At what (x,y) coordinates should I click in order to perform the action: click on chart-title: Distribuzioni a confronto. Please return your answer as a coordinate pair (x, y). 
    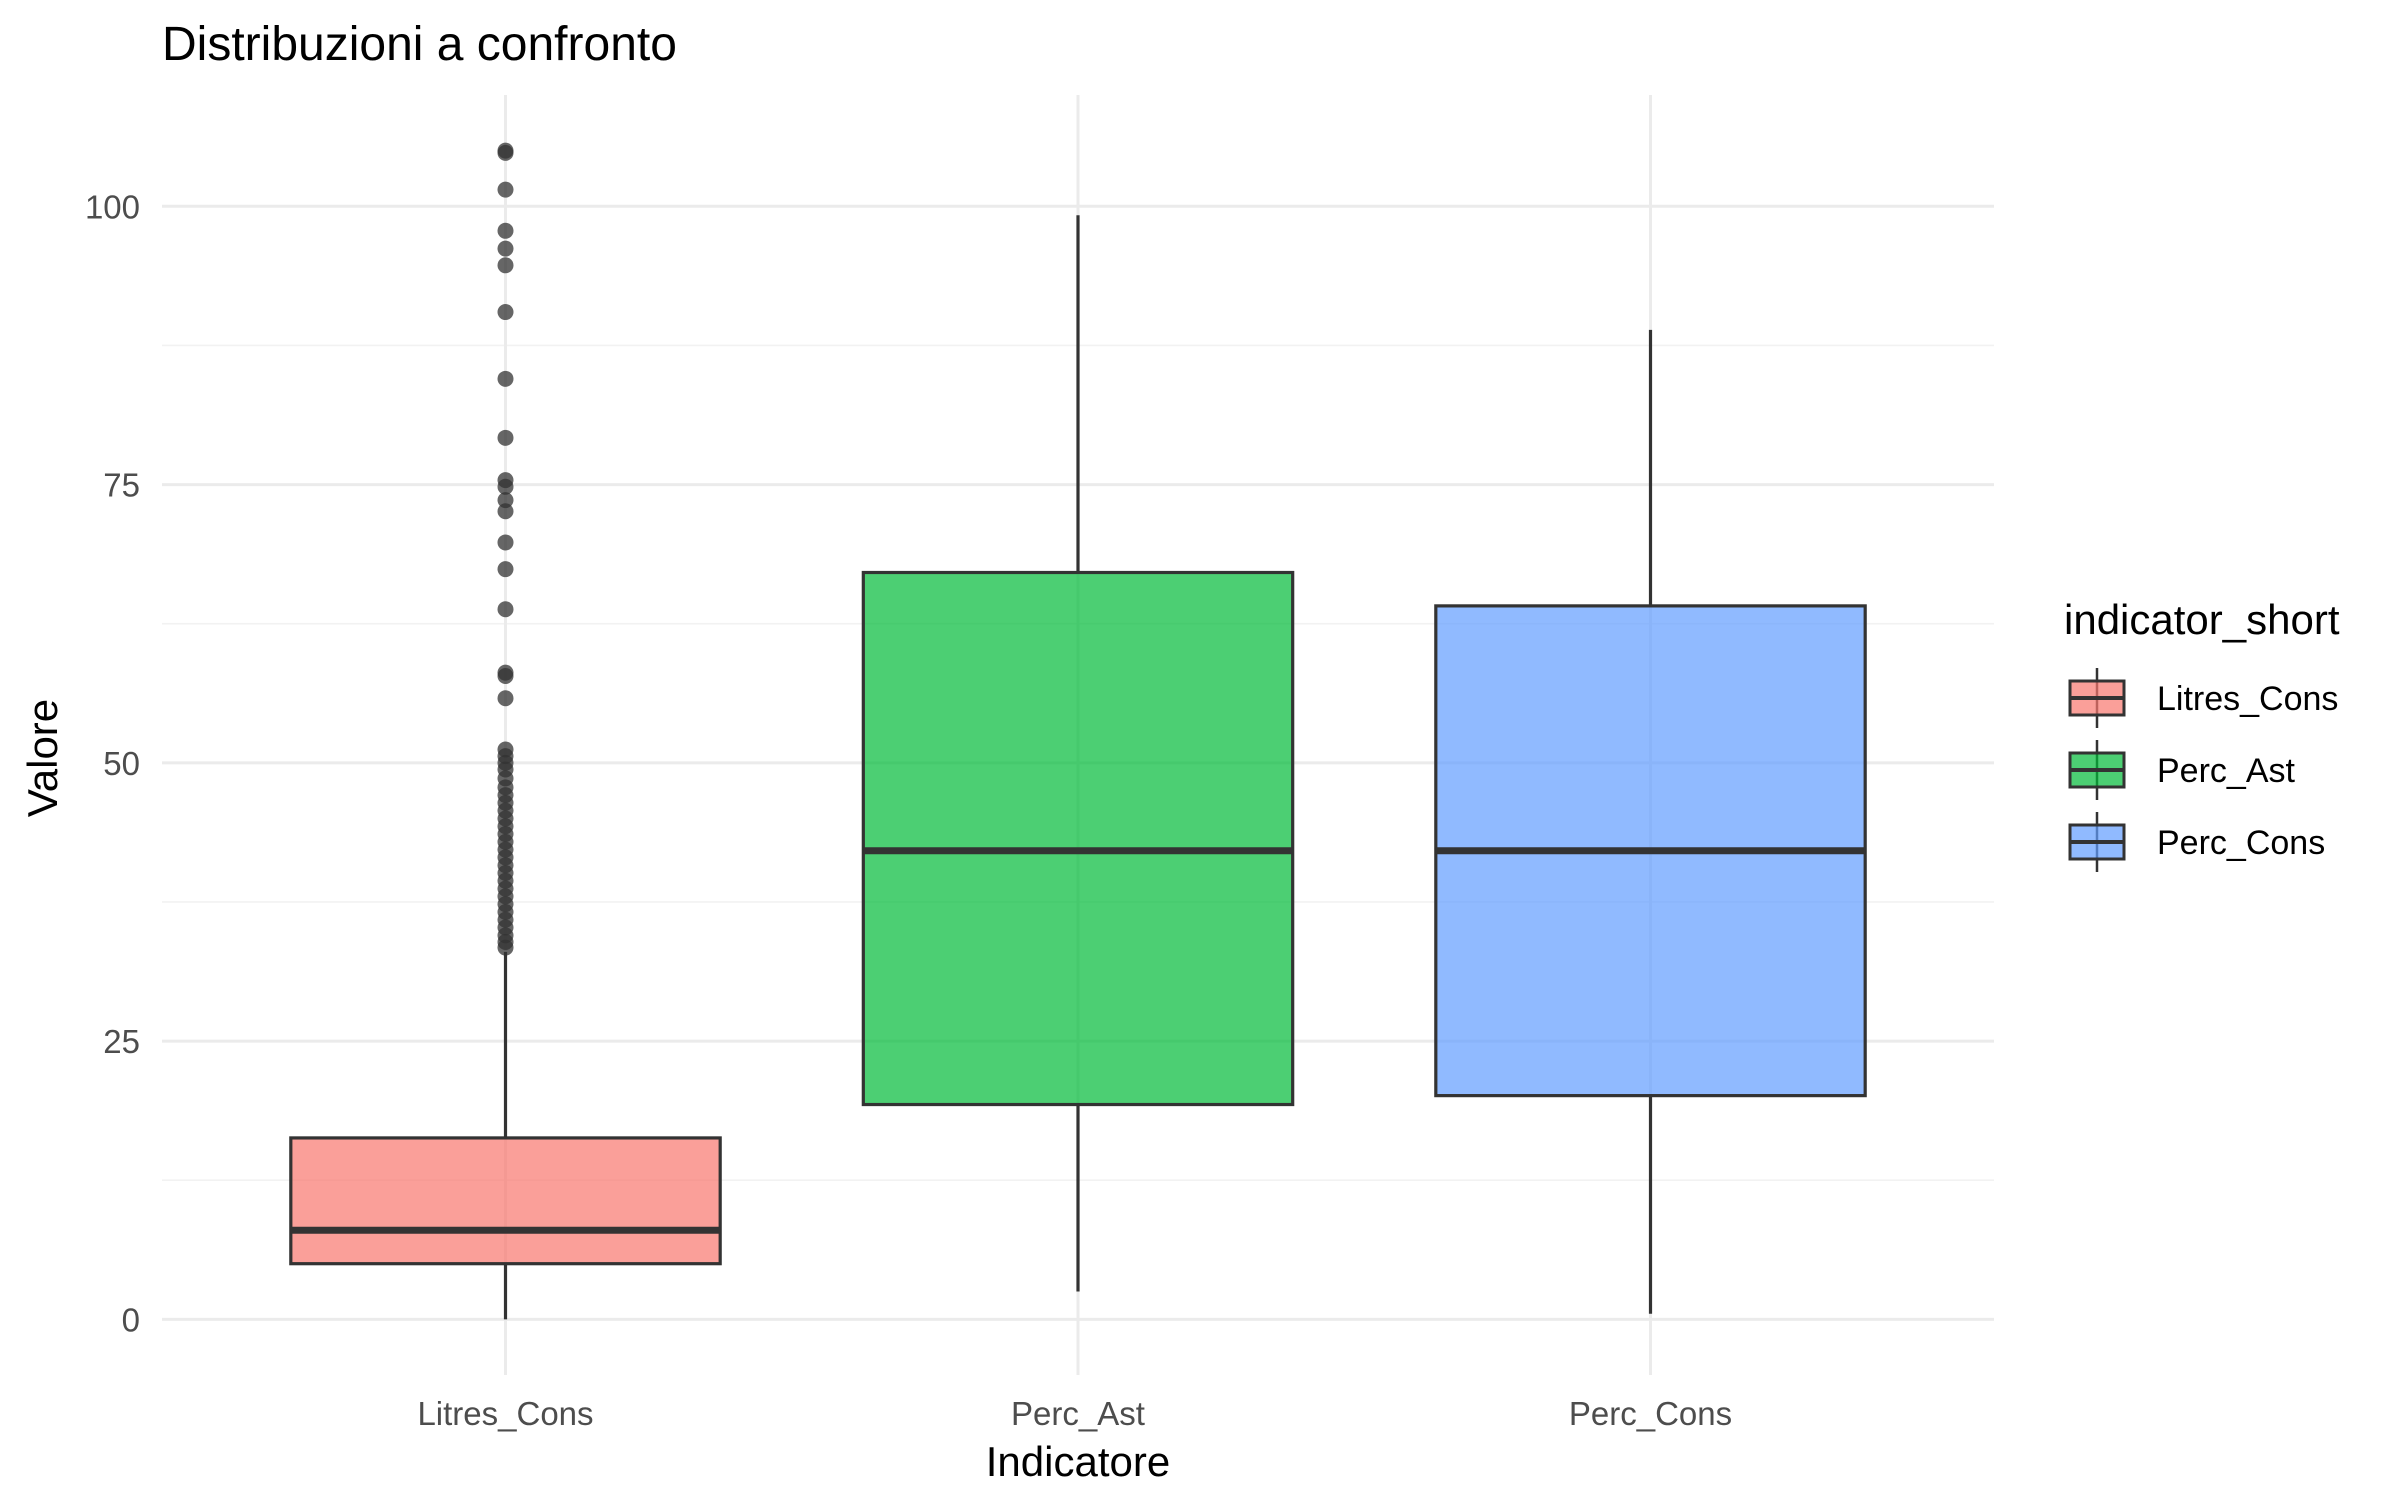
    Looking at the image, I should click on (419, 44).